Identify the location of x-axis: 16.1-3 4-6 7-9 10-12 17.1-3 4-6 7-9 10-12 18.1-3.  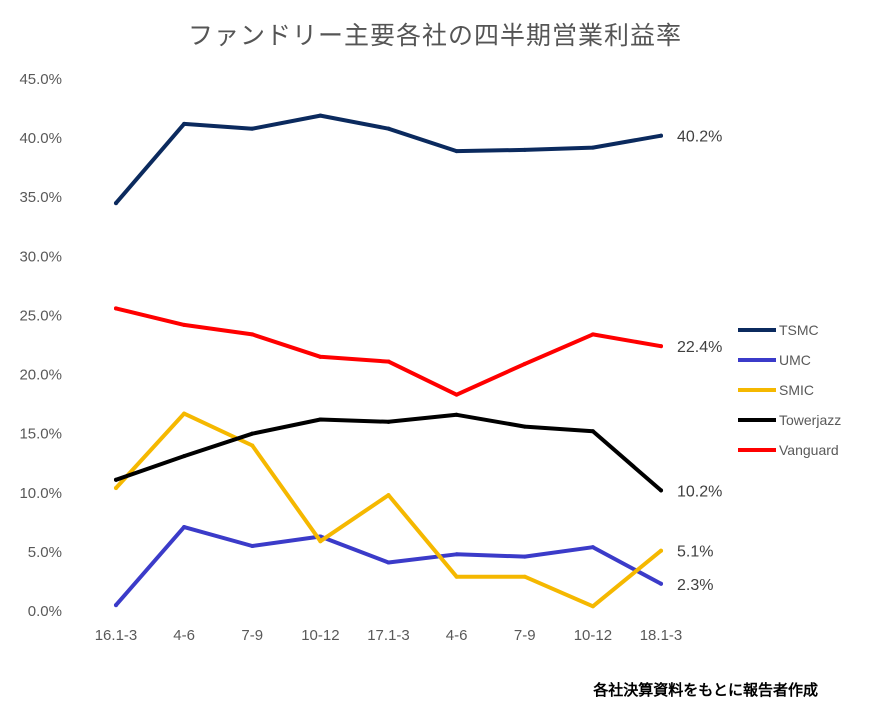
(389, 635).